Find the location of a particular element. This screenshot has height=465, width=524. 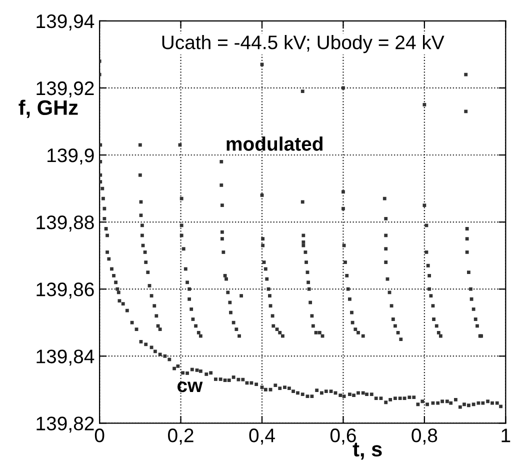

x-tick-label: 1 is located at coordinates (506, 435).